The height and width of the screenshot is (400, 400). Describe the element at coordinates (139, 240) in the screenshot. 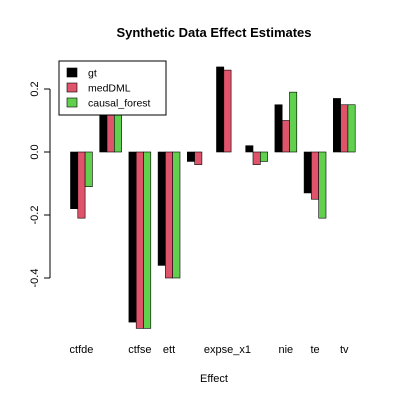

I see `bar-medDML-ctfse` at that location.